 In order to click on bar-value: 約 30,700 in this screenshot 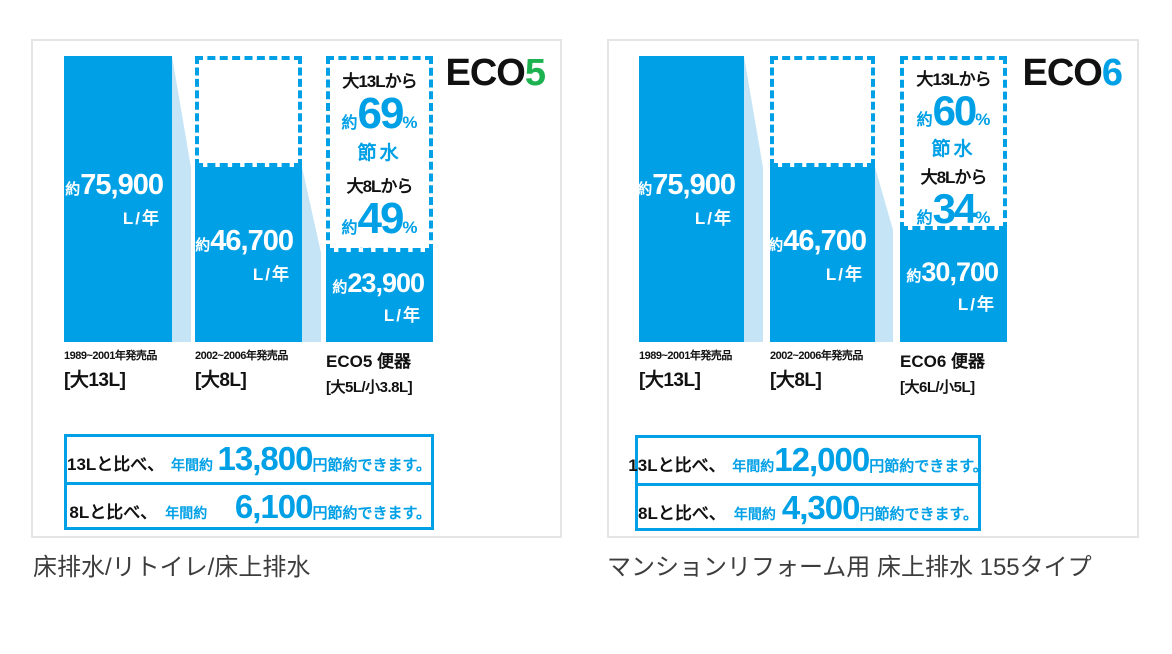, I will do `click(952, 272)`.